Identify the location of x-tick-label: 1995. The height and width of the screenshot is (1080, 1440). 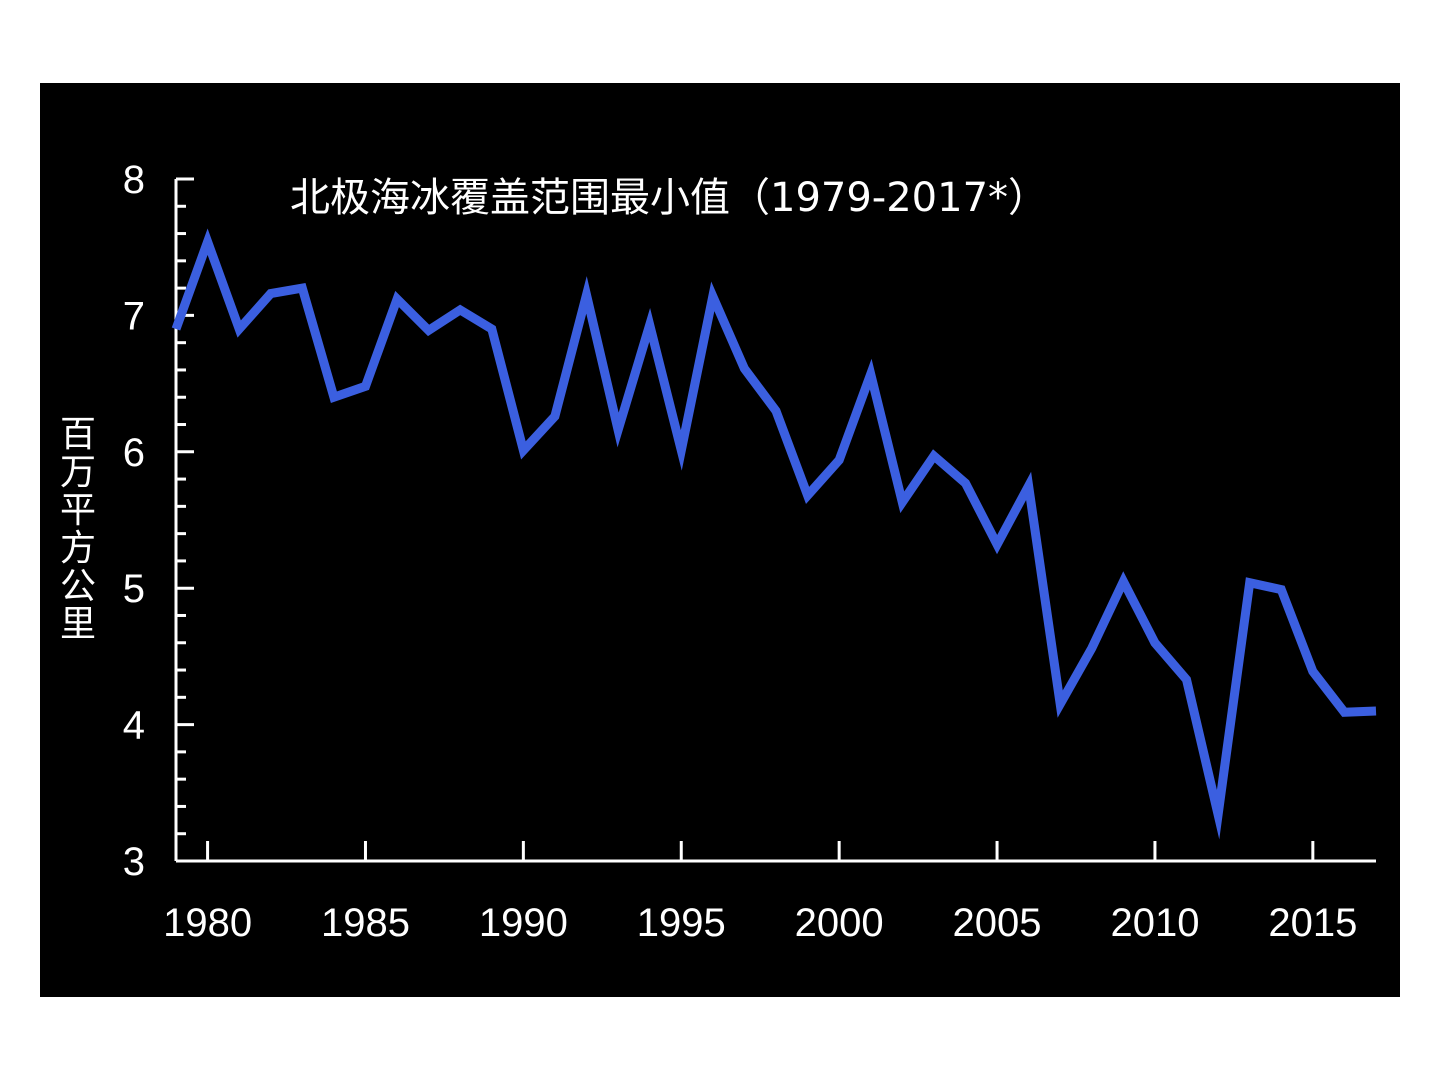
(681, 923).